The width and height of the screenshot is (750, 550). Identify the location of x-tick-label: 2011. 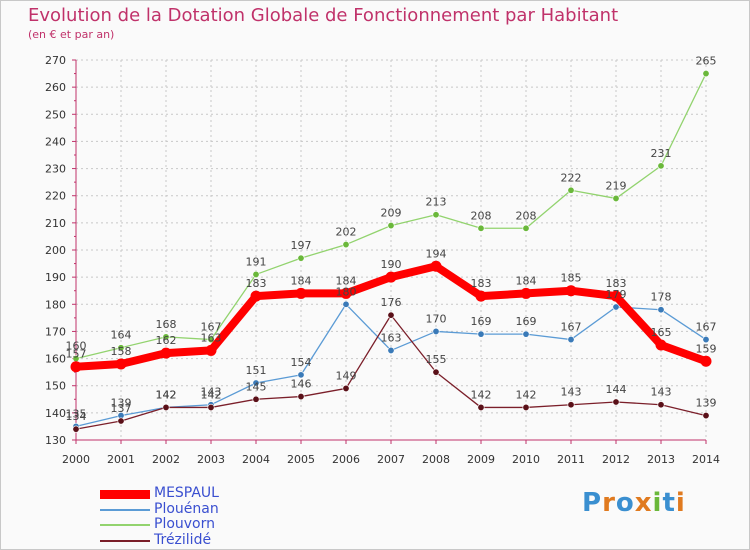
(571, 459).